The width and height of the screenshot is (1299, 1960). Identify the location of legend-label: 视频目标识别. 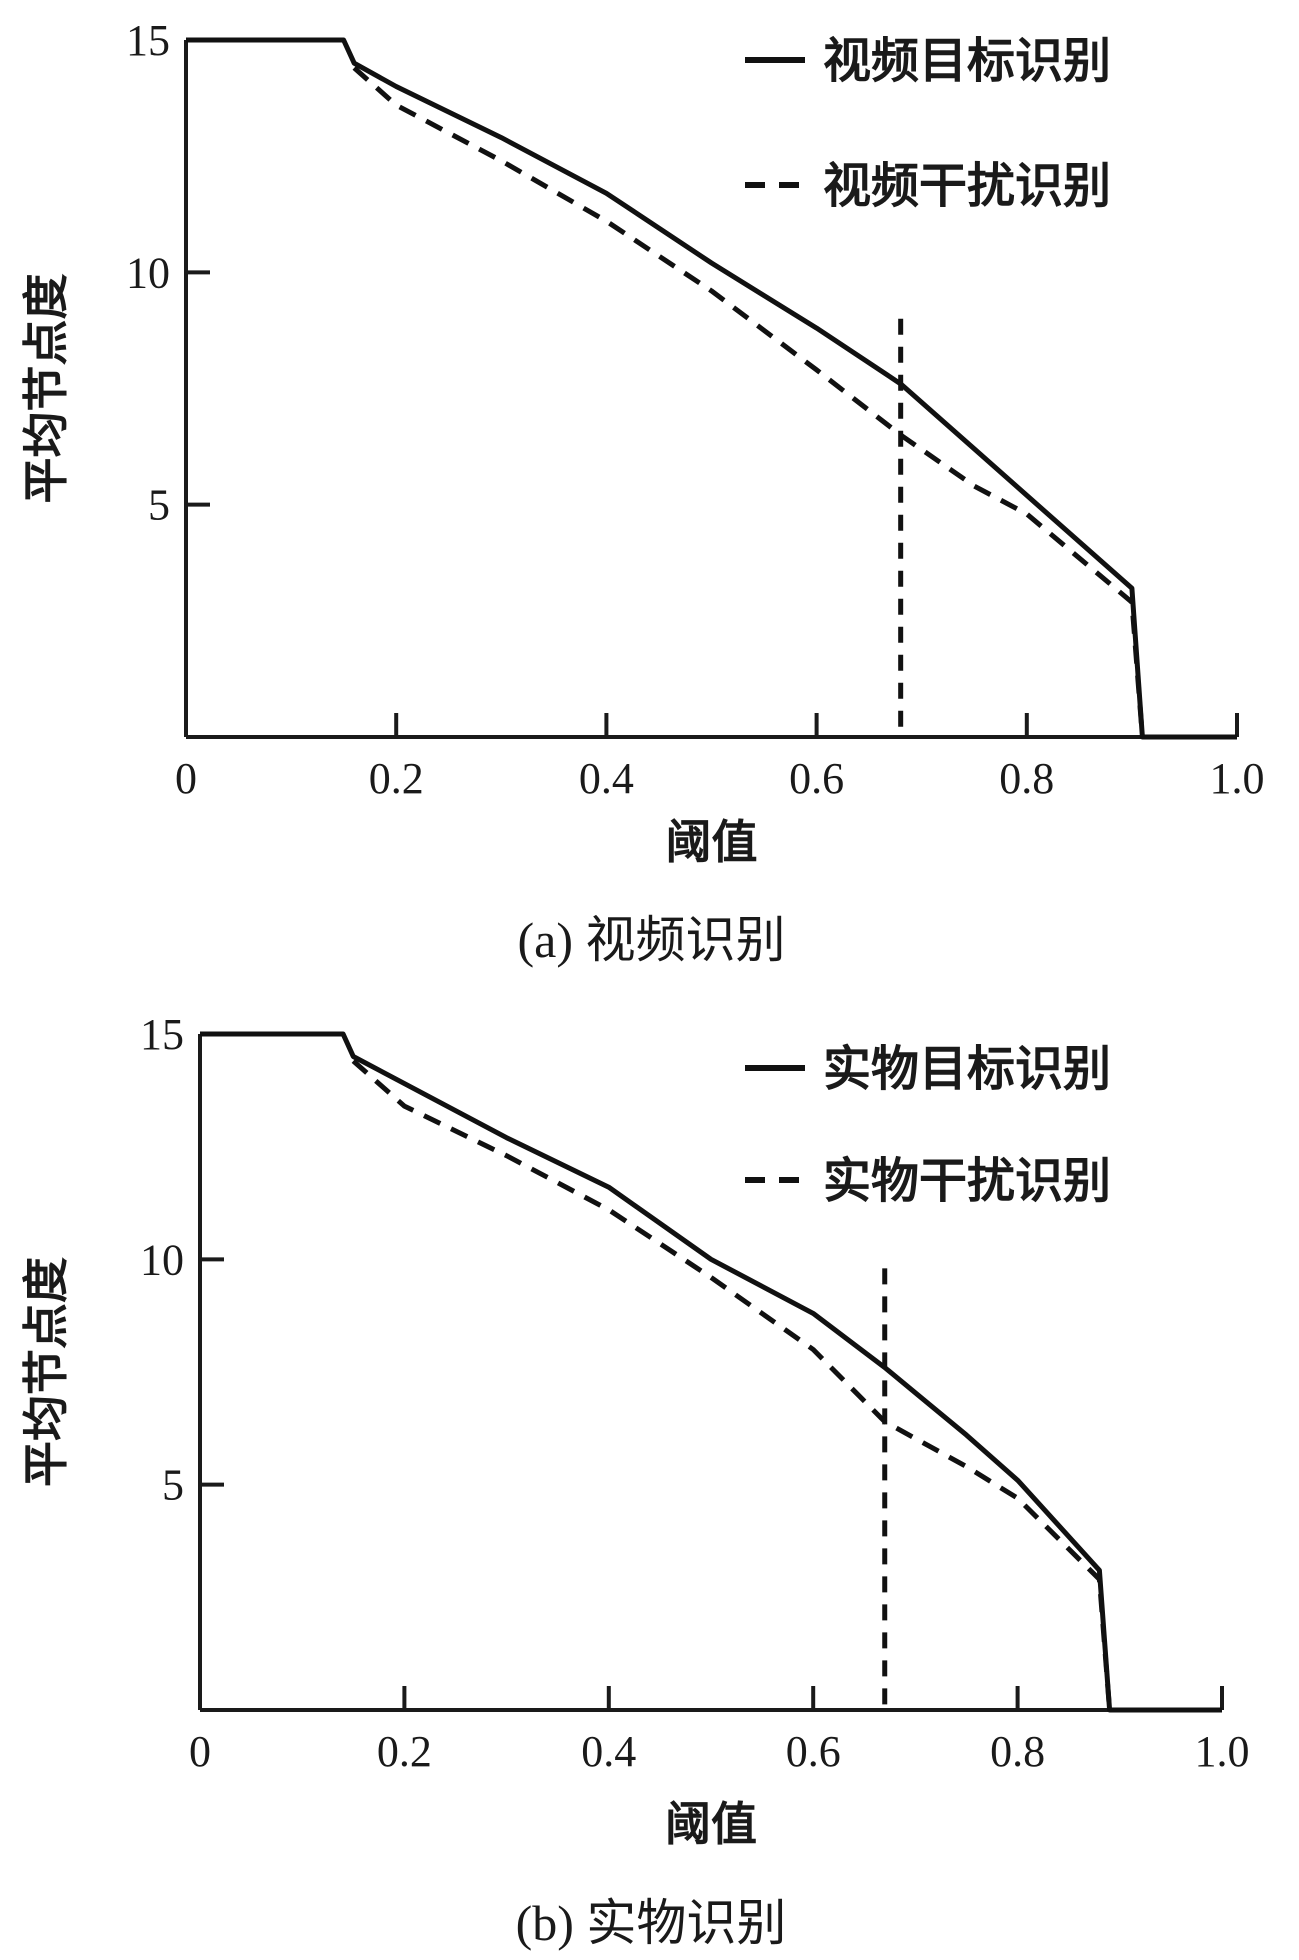
(967, 61).